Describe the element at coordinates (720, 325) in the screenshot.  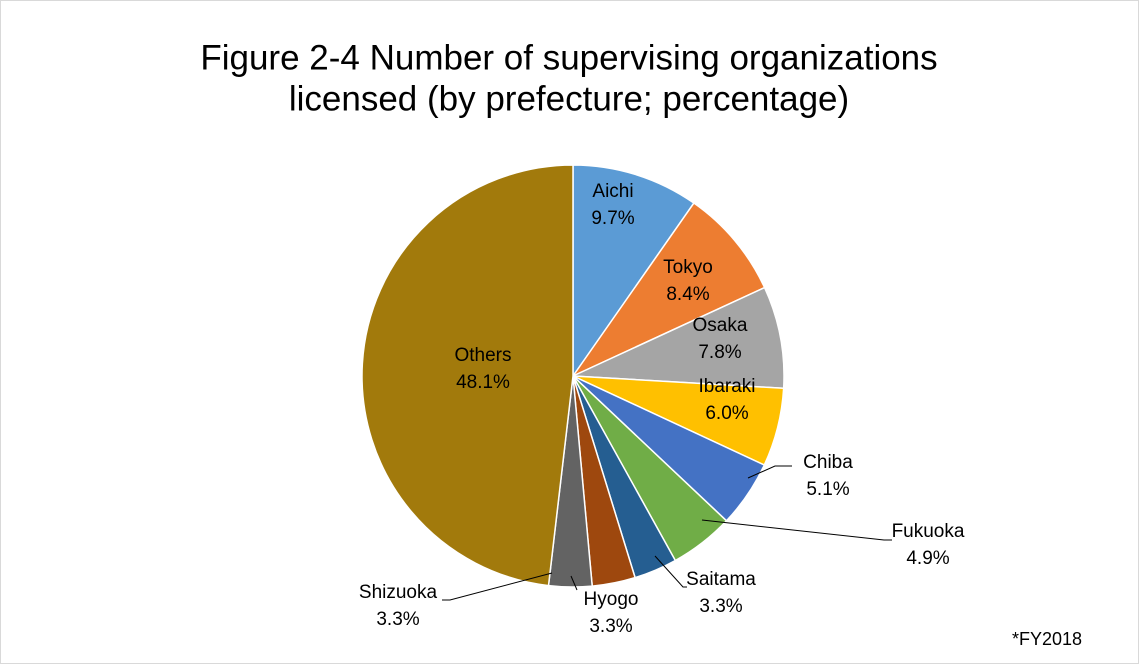
I see `slice-label: Osaka` at that location.